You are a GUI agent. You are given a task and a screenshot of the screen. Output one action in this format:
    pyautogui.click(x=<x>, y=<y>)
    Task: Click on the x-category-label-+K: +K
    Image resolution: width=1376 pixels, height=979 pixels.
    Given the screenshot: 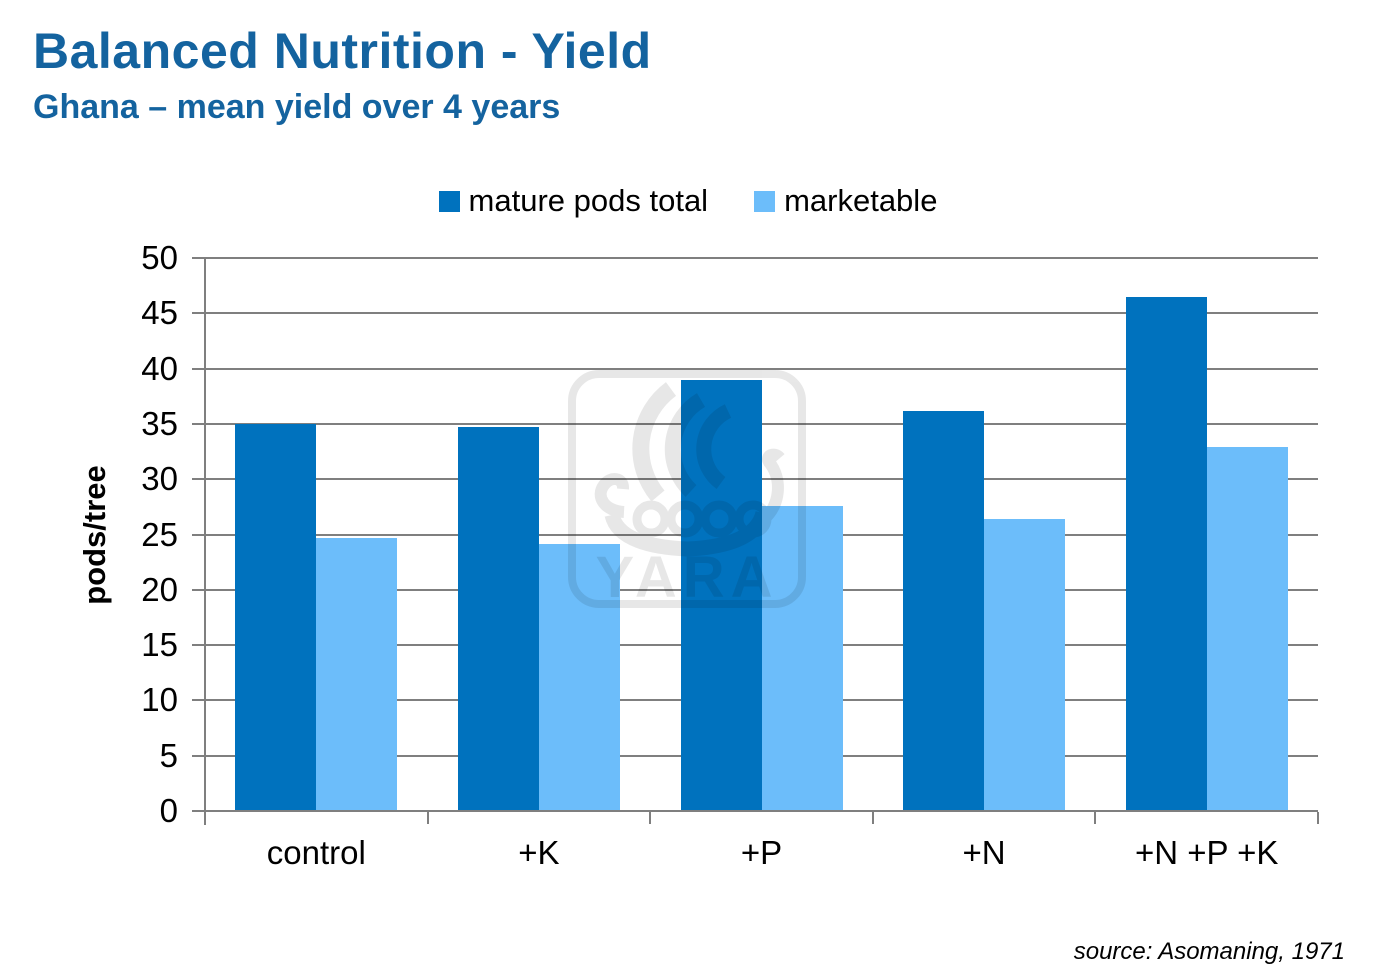 What is the action you would take?
    pyautogui.click(x=539, y=852)
    